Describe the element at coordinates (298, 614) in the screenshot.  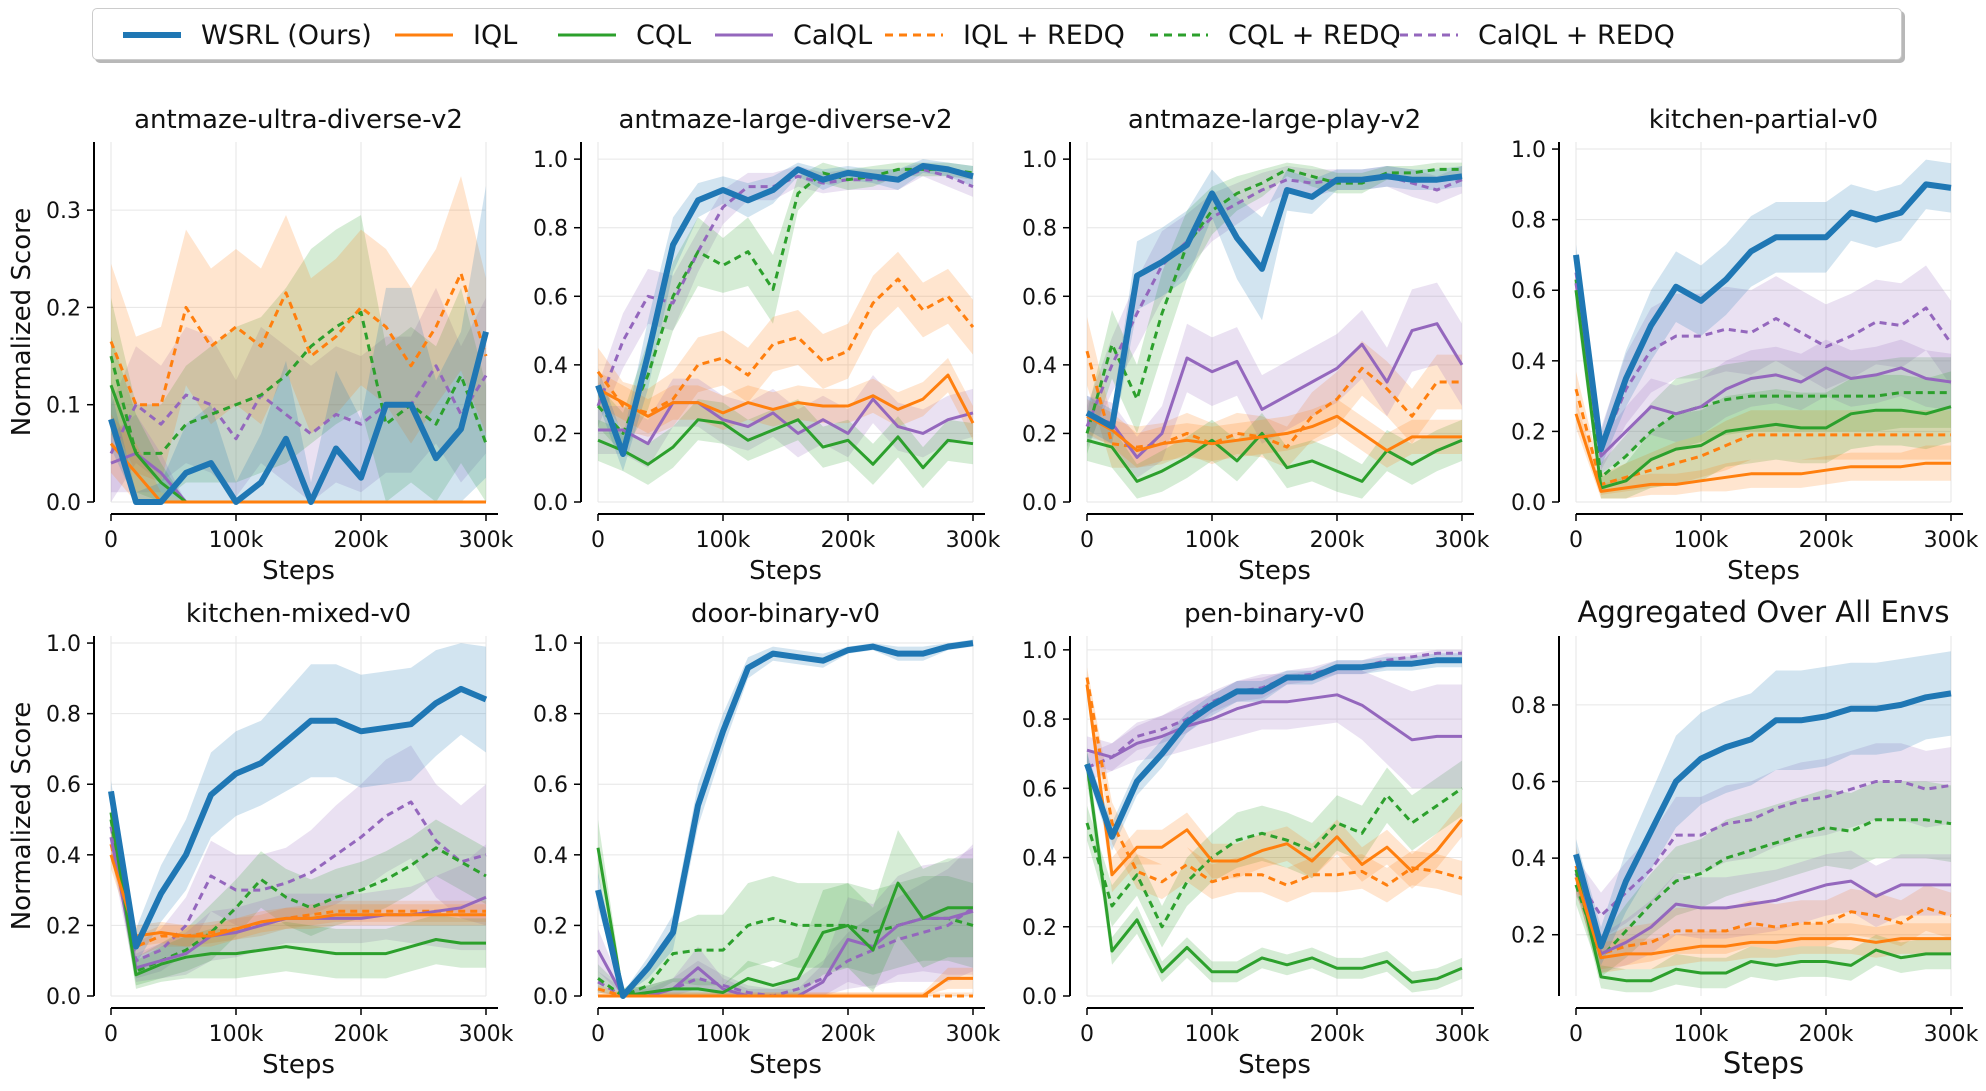
I see `chart-title: kitchen-mixed-v0` at that location.